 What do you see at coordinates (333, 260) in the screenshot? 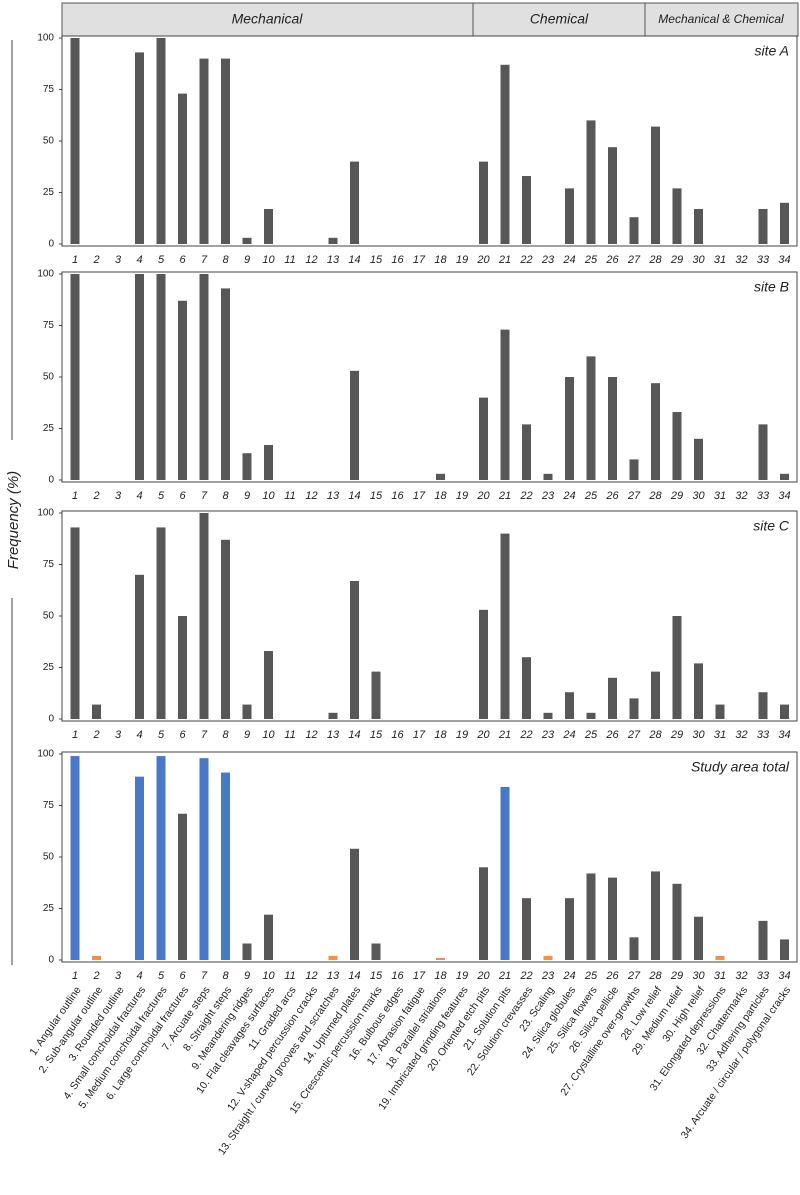
I see `x-tick-label: 13` at bounding box center [333, 260].